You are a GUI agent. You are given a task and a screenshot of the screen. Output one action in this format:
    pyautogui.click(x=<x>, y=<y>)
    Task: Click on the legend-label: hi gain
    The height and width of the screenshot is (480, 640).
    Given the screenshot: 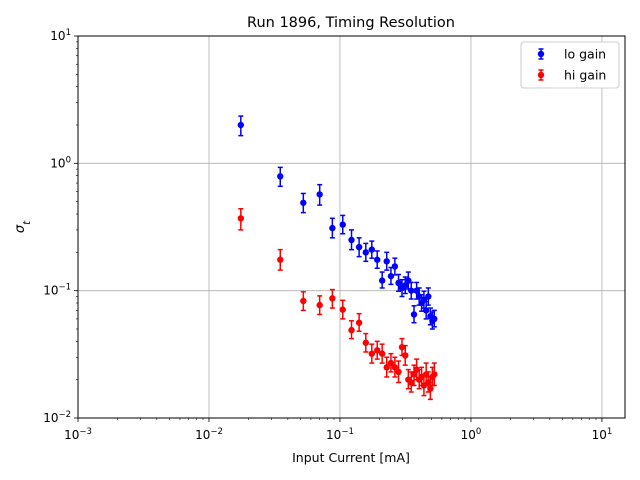 What is the action you would take?
    pyautogui.click(x=585, y=75)
    